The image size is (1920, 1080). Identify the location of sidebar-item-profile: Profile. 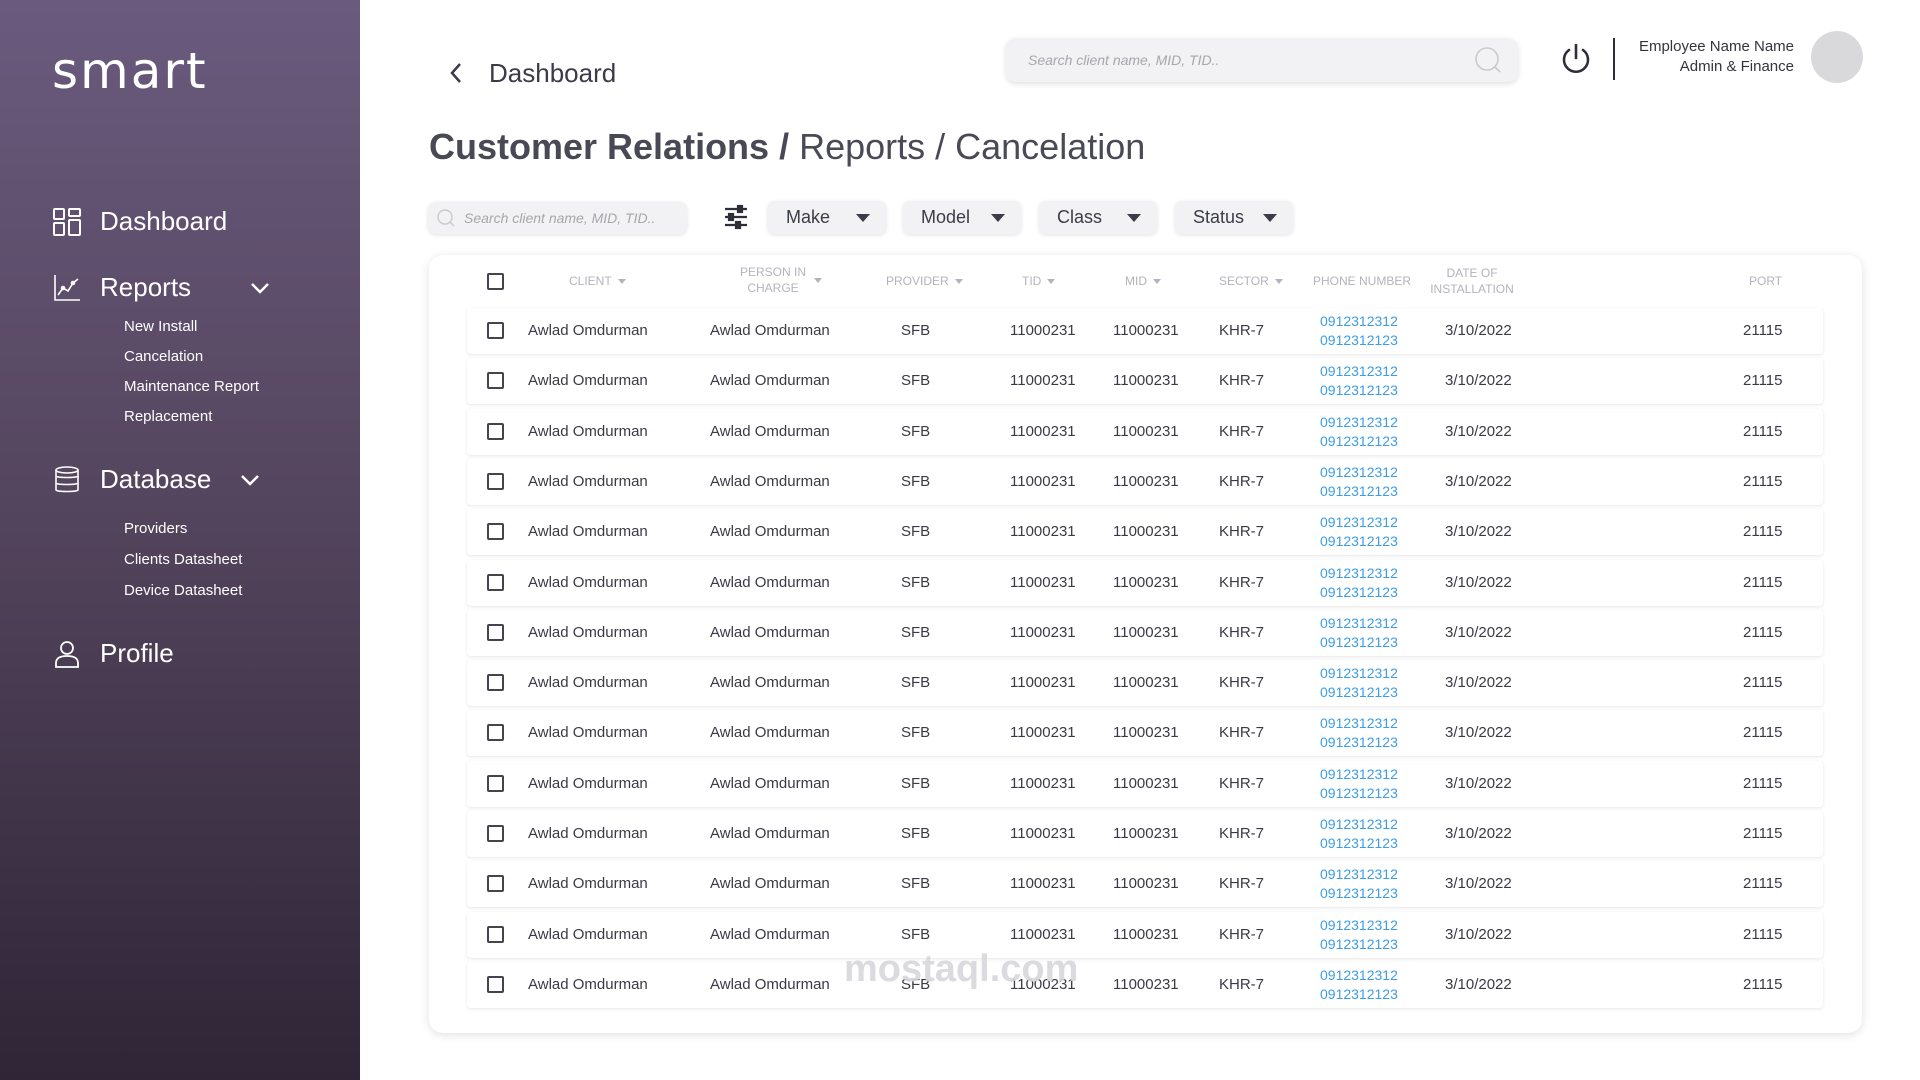
(113, 653).